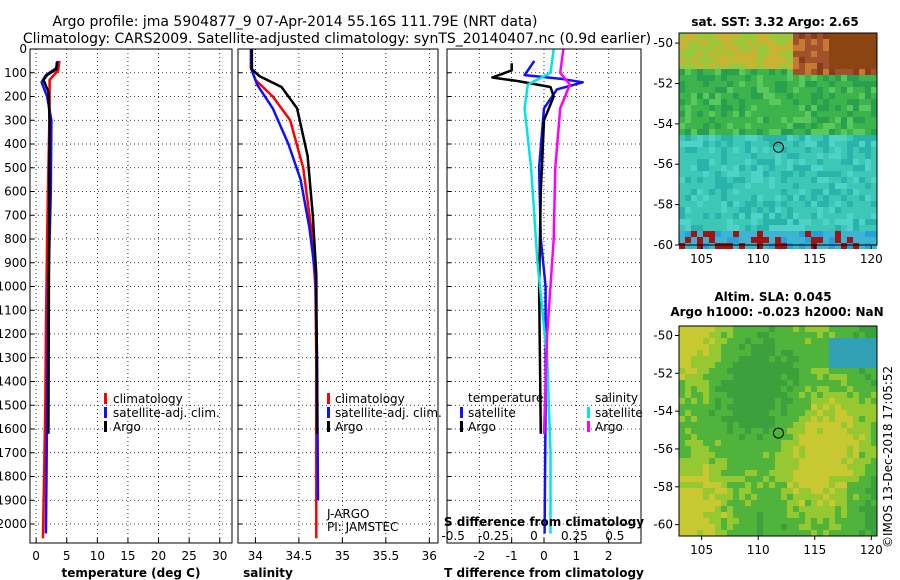 Image resolution: width=900 pixels, height=580 pixels. What do you see at coordinates (663, 43) in the screenshot?
I see `map-y-tick-label: -50` at bounding box center [663, 43].